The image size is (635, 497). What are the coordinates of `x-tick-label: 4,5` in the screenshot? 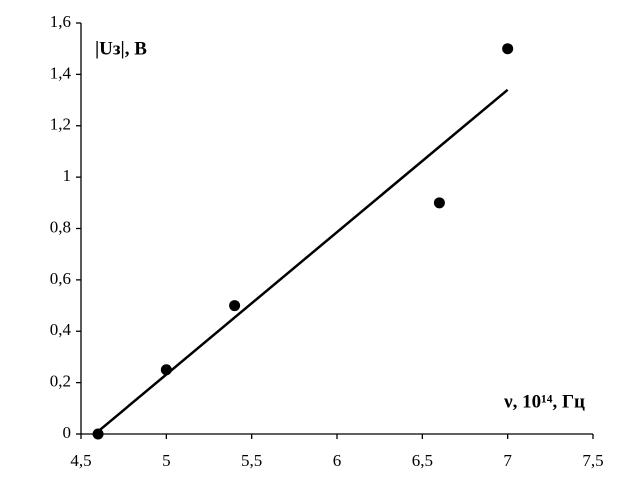 It's located at (80, 460).